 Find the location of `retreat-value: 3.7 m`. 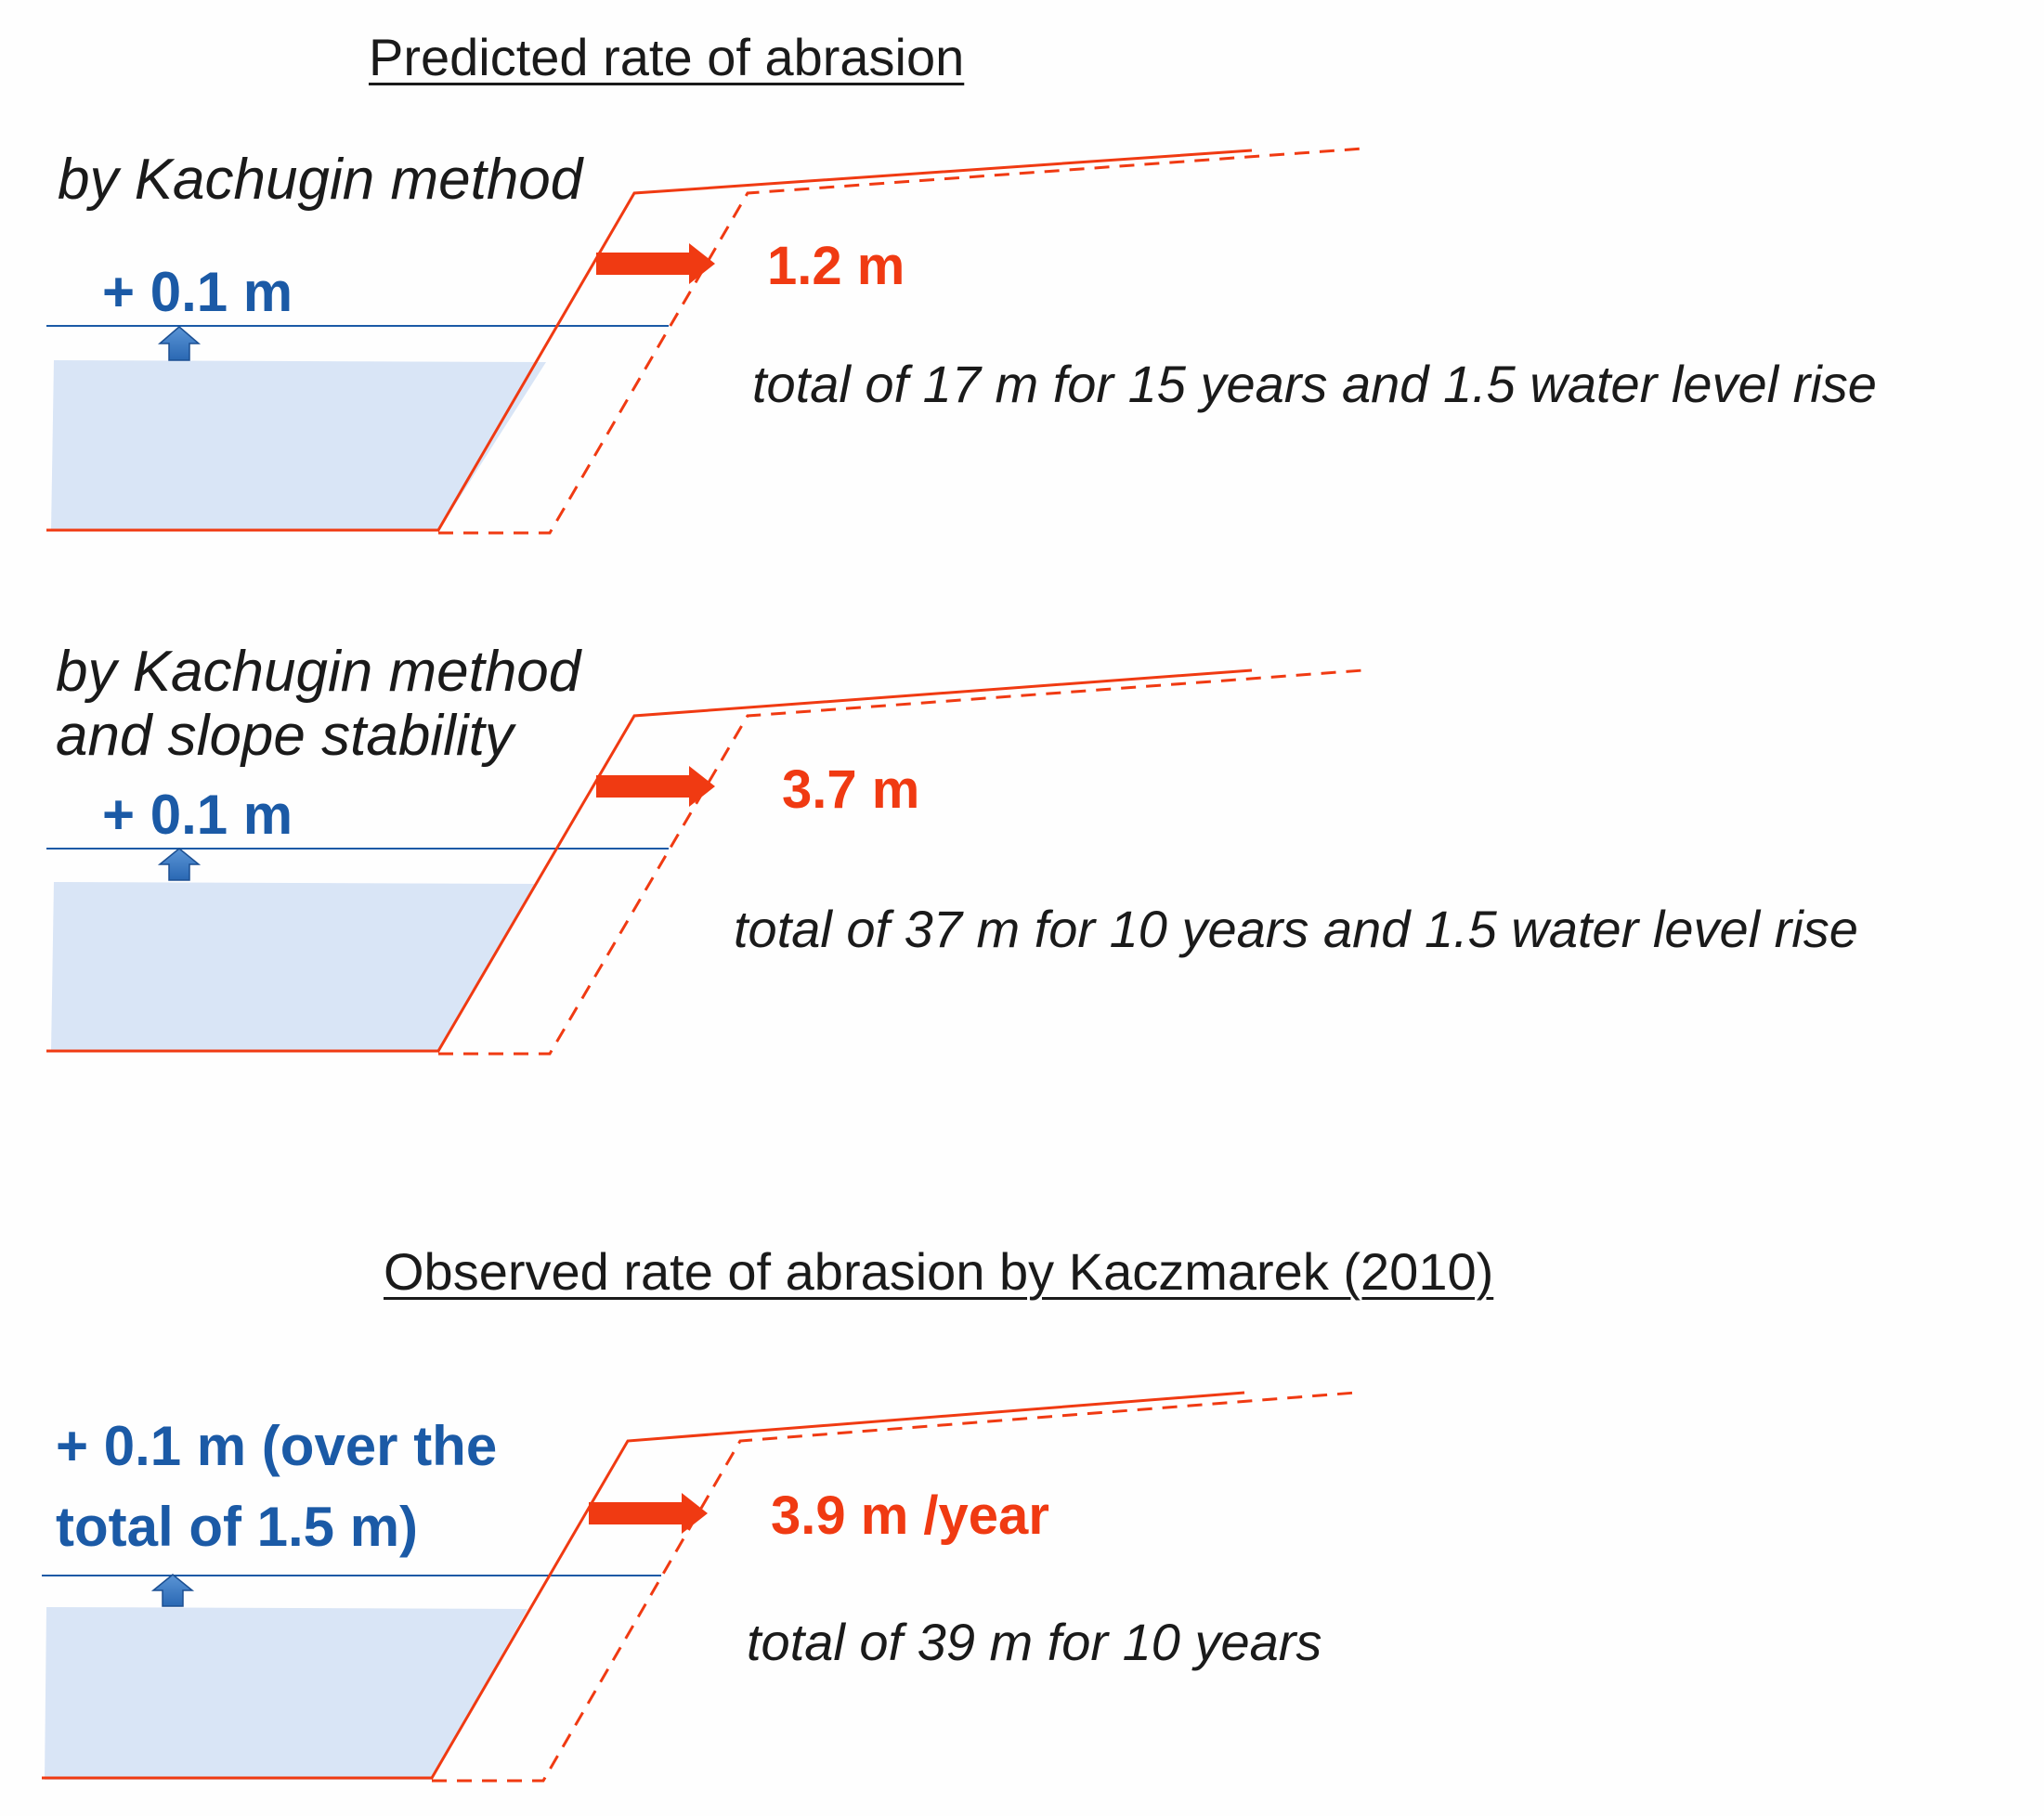

retreat-value: 3.7 m is located at coordinates (851, 790).